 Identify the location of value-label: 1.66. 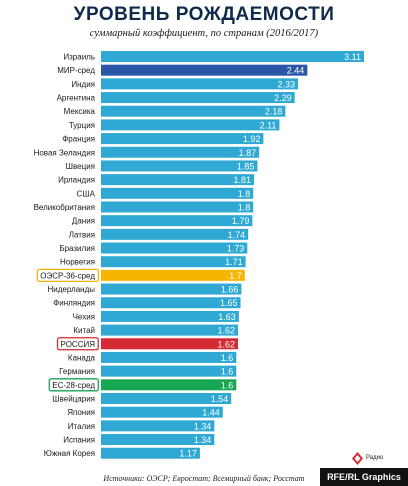
(230, 290).